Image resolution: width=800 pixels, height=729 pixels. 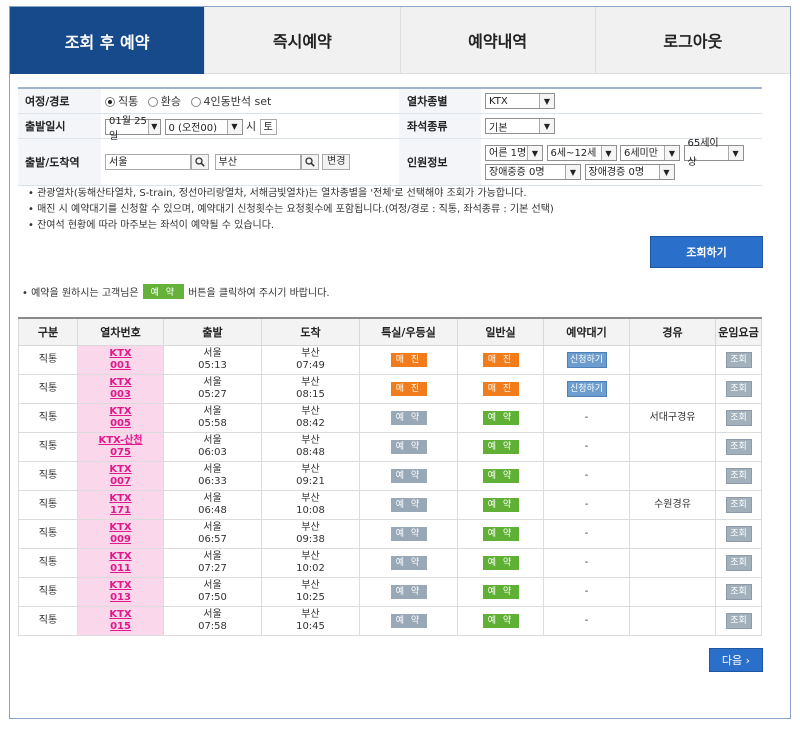 I want to click on train-number-link: KTX-산천 075, so click(x=120, y=446).